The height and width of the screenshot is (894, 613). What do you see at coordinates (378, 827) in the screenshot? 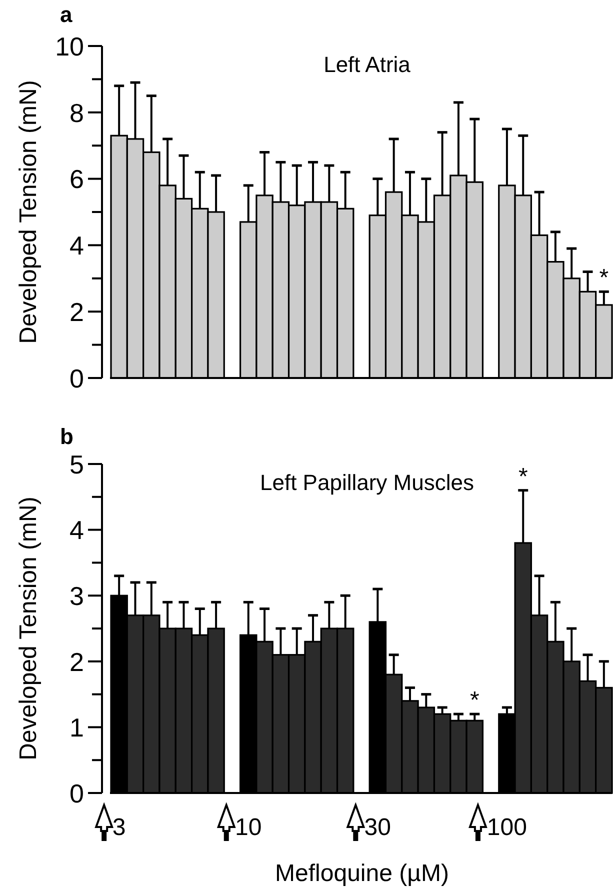
I see `x-tick-label: 30` at bounding box center [378, 827].